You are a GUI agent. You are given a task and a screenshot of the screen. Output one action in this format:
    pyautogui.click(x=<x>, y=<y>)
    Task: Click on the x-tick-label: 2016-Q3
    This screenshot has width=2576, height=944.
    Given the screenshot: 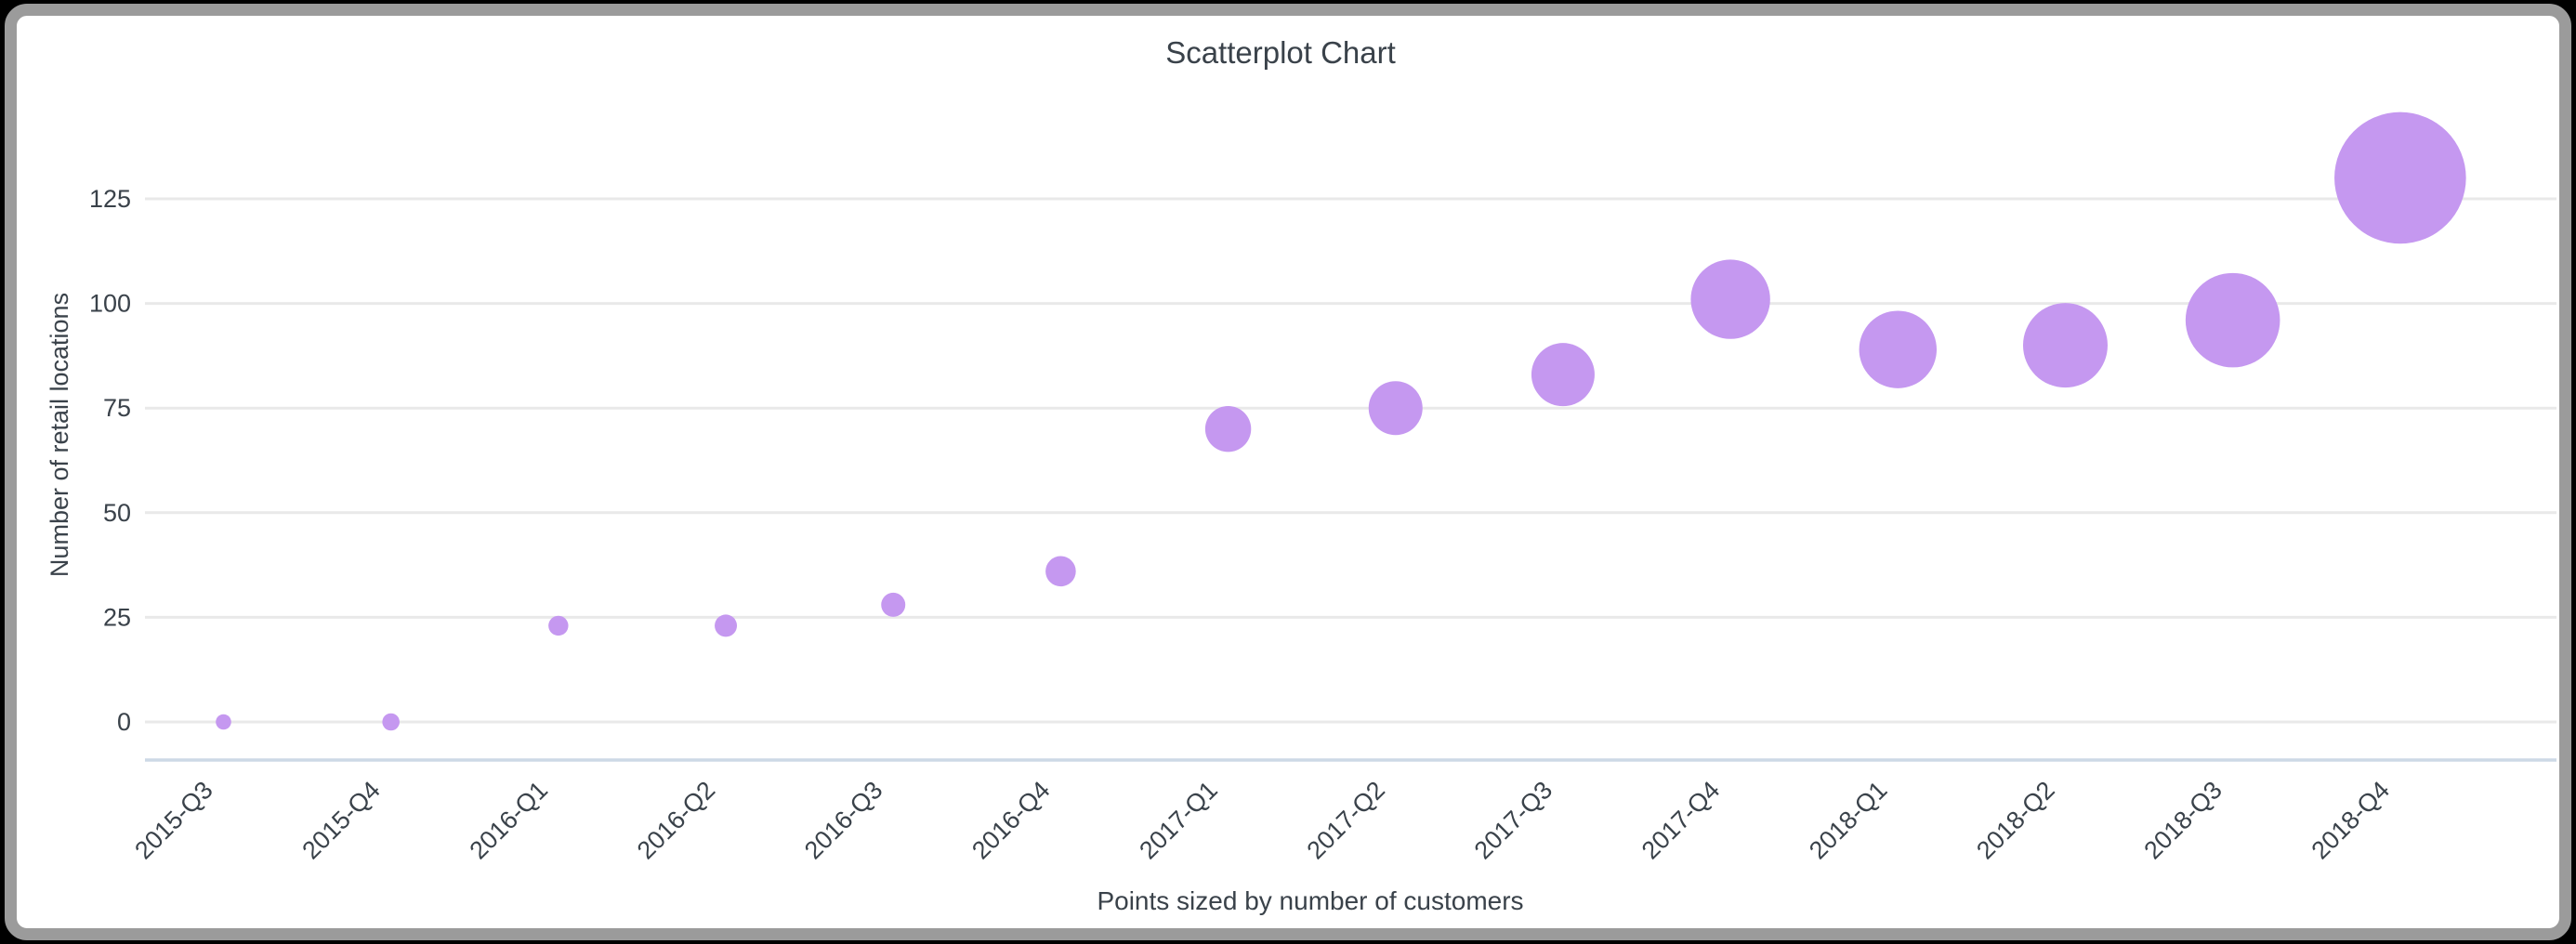 What is the action you would take?
    pyautogui.click(x=843, y=820)
    